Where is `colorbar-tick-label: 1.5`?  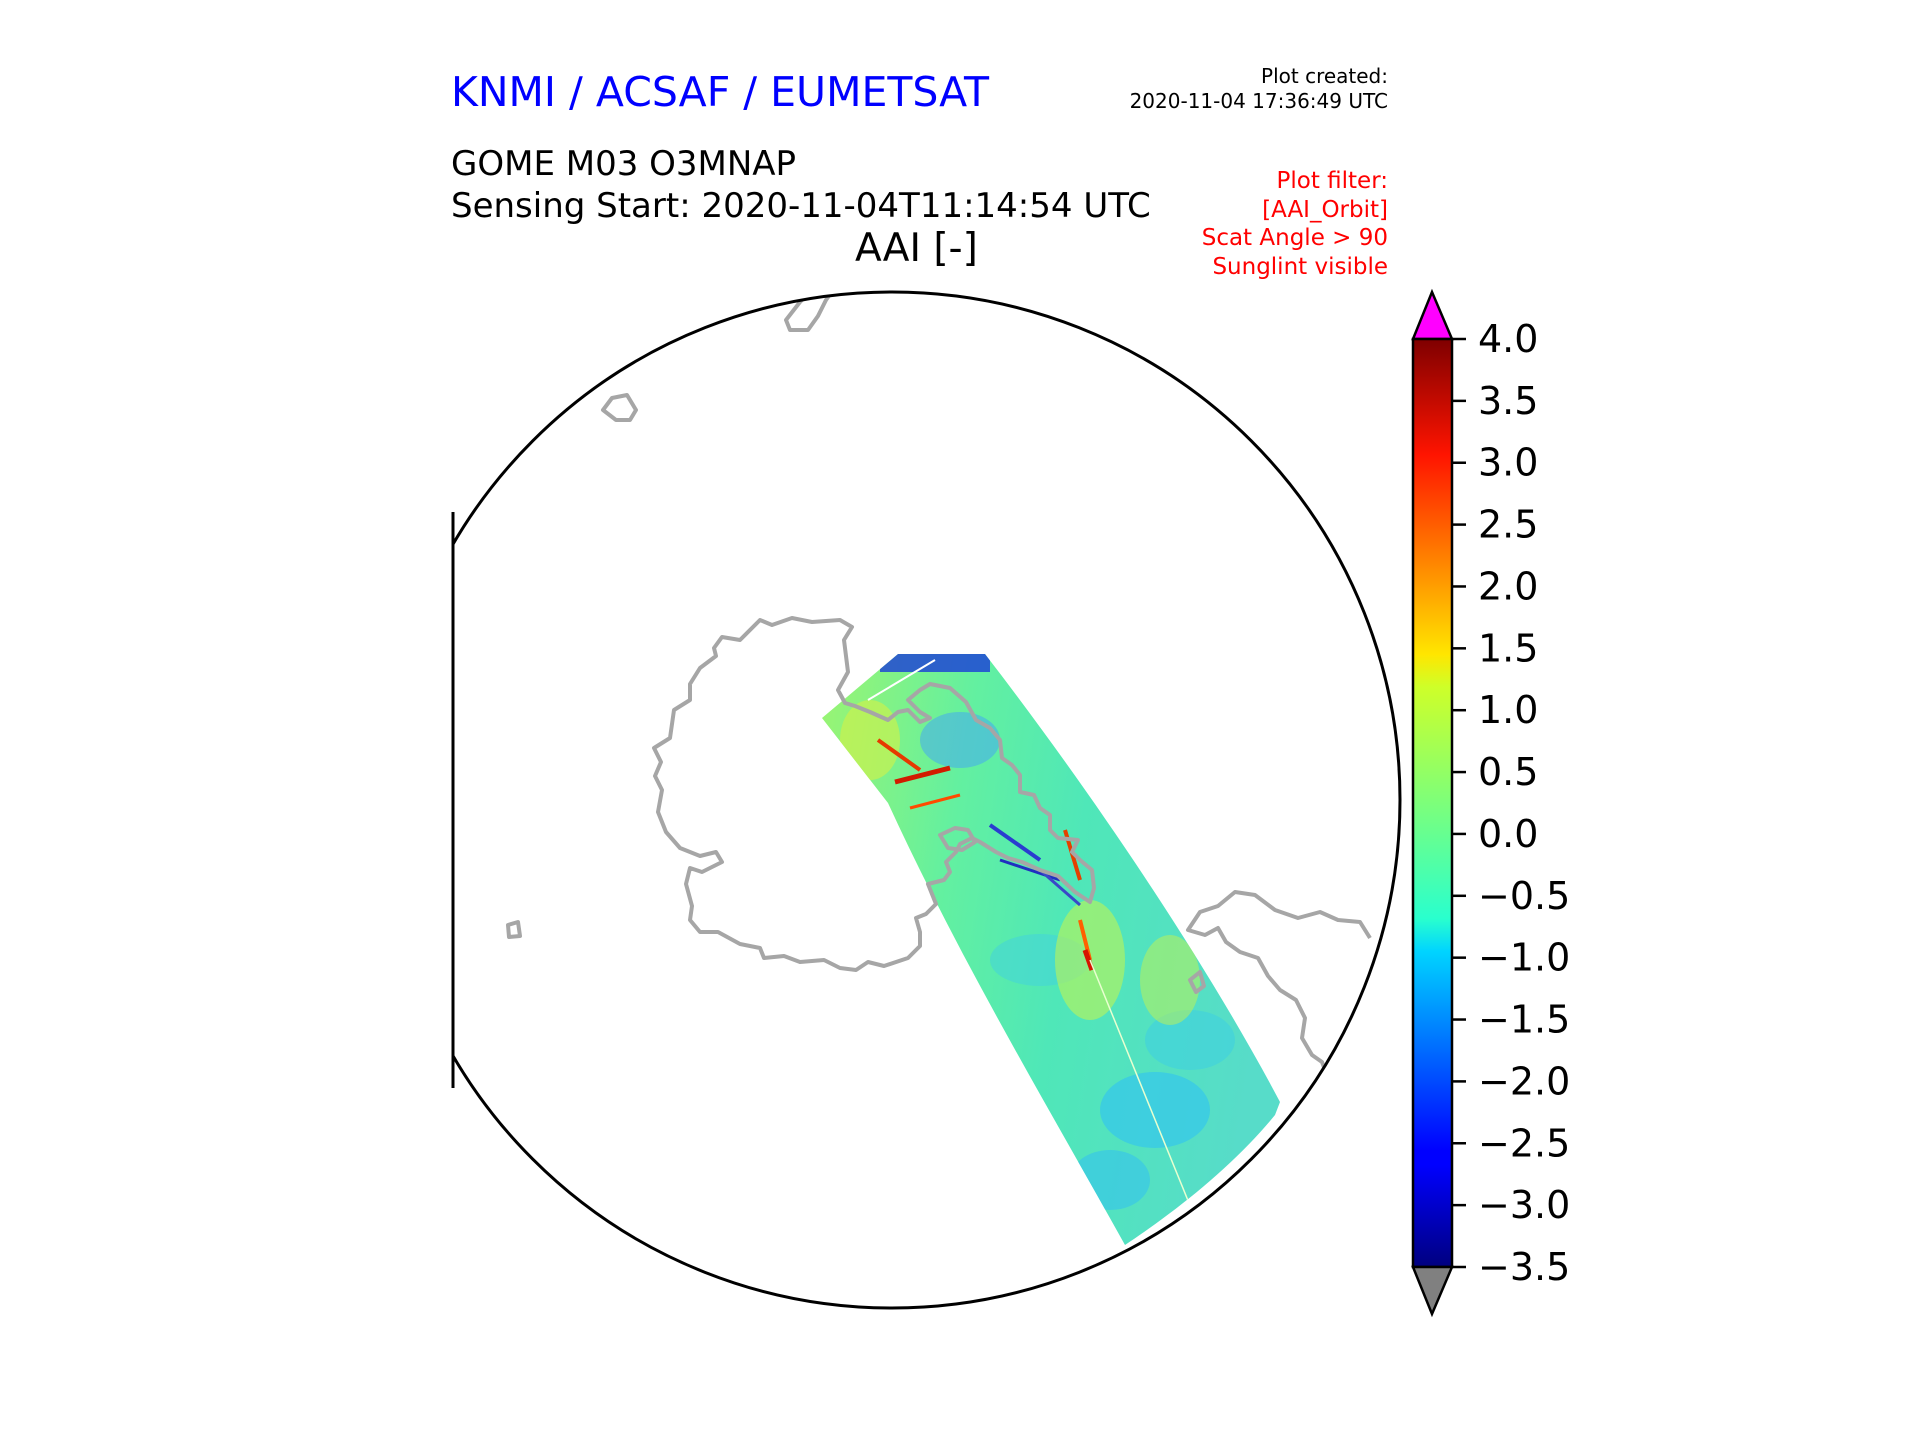 colorbar-tick-label: 1.5 is located at coordinates (1508, 648).